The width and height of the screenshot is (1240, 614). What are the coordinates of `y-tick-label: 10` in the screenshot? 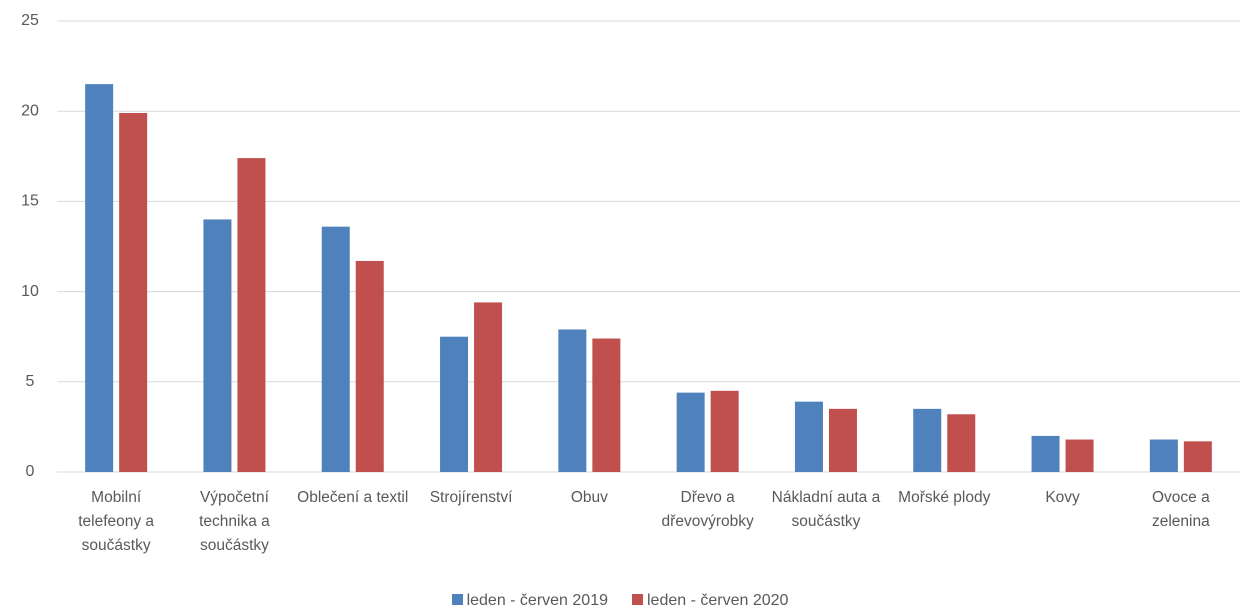 It's located at (30, 291).